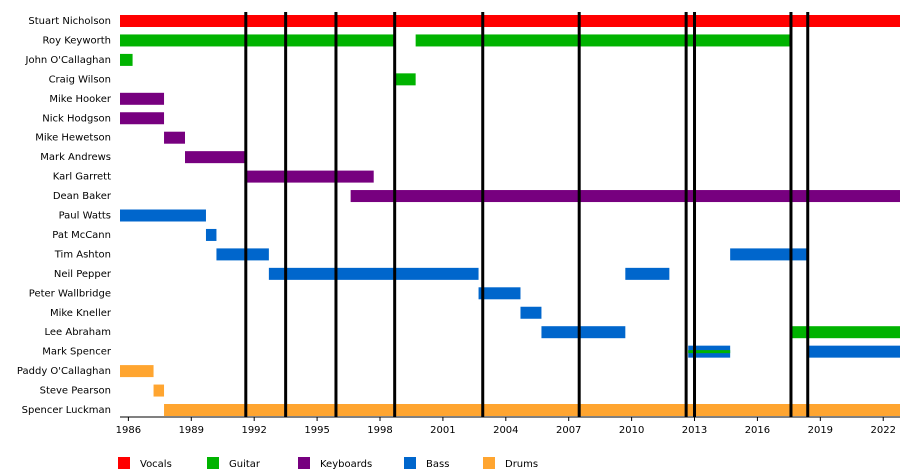 The width and height of the screenshot is (900, 475). I want to click on member-label: Mike Hooker, so click(80, 99).